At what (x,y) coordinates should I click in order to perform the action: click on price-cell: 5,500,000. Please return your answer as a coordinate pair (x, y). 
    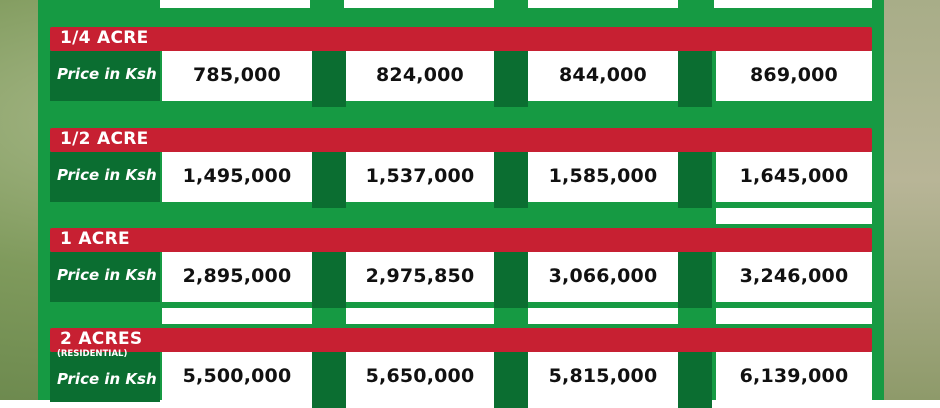
    Looking at the image, I should click on (237, 377).